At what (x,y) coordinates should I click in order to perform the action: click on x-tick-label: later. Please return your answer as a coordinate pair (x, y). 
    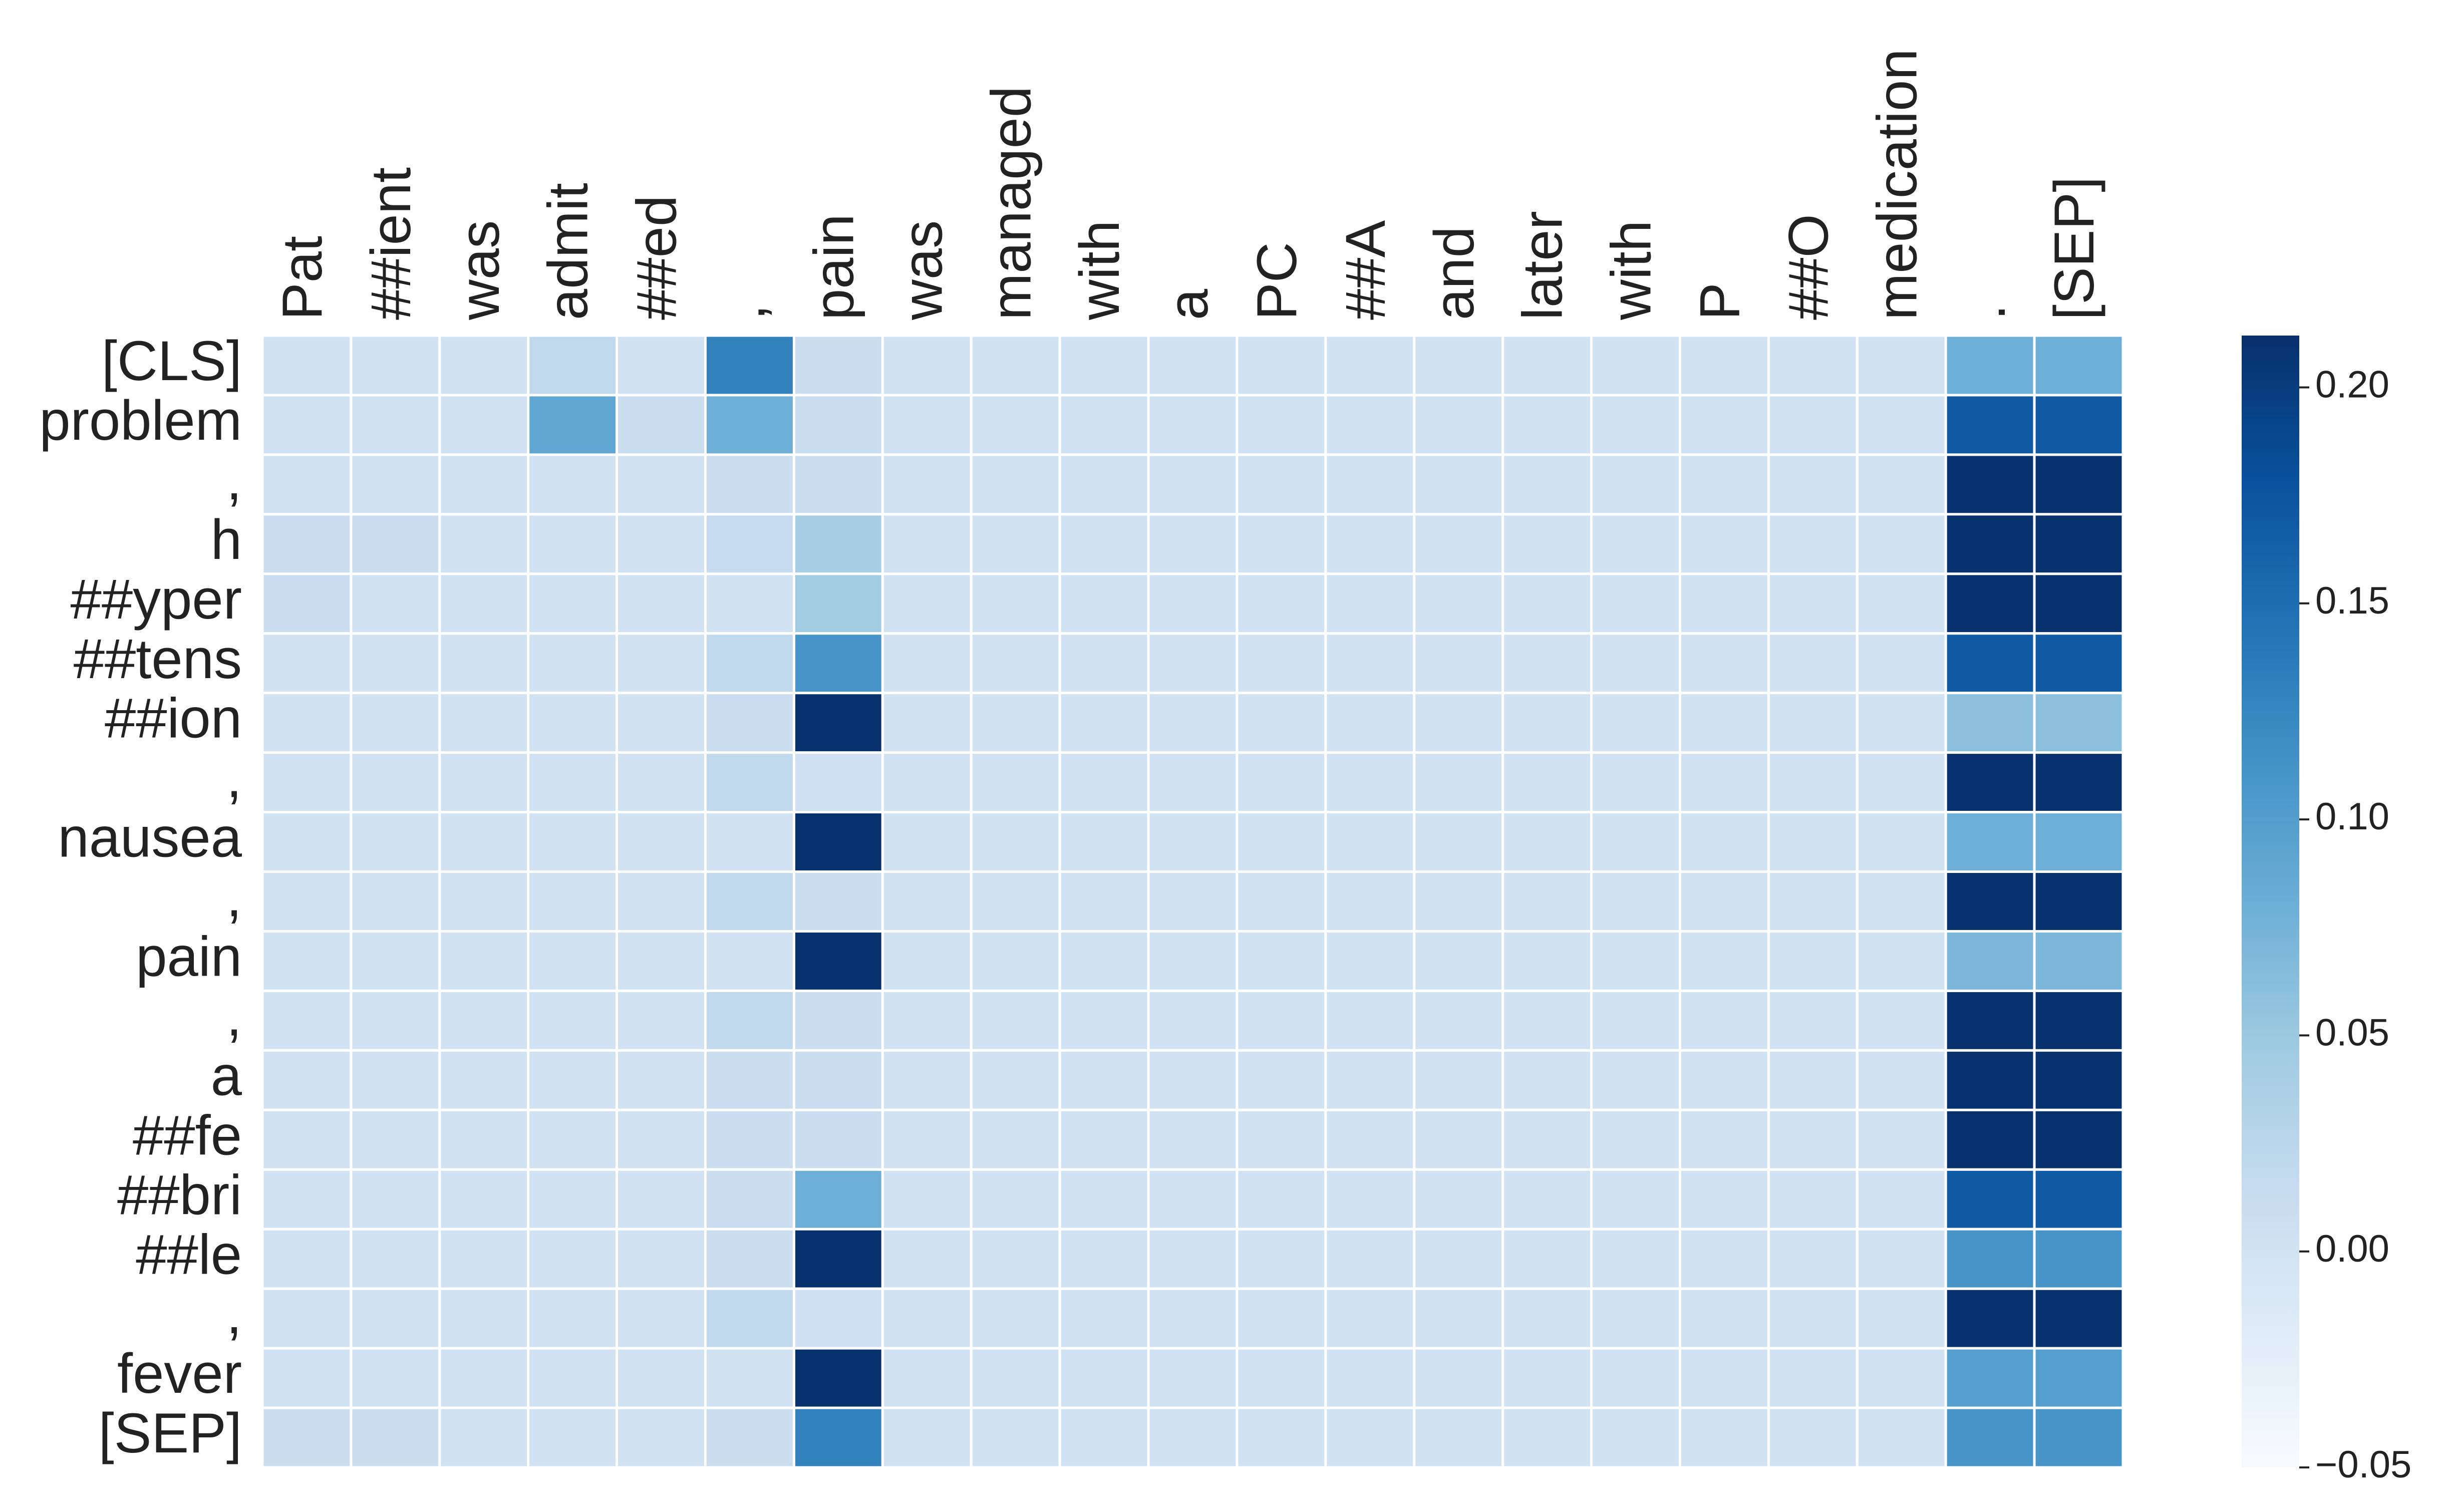
    Looking at the image, I should click on (1543, 265).